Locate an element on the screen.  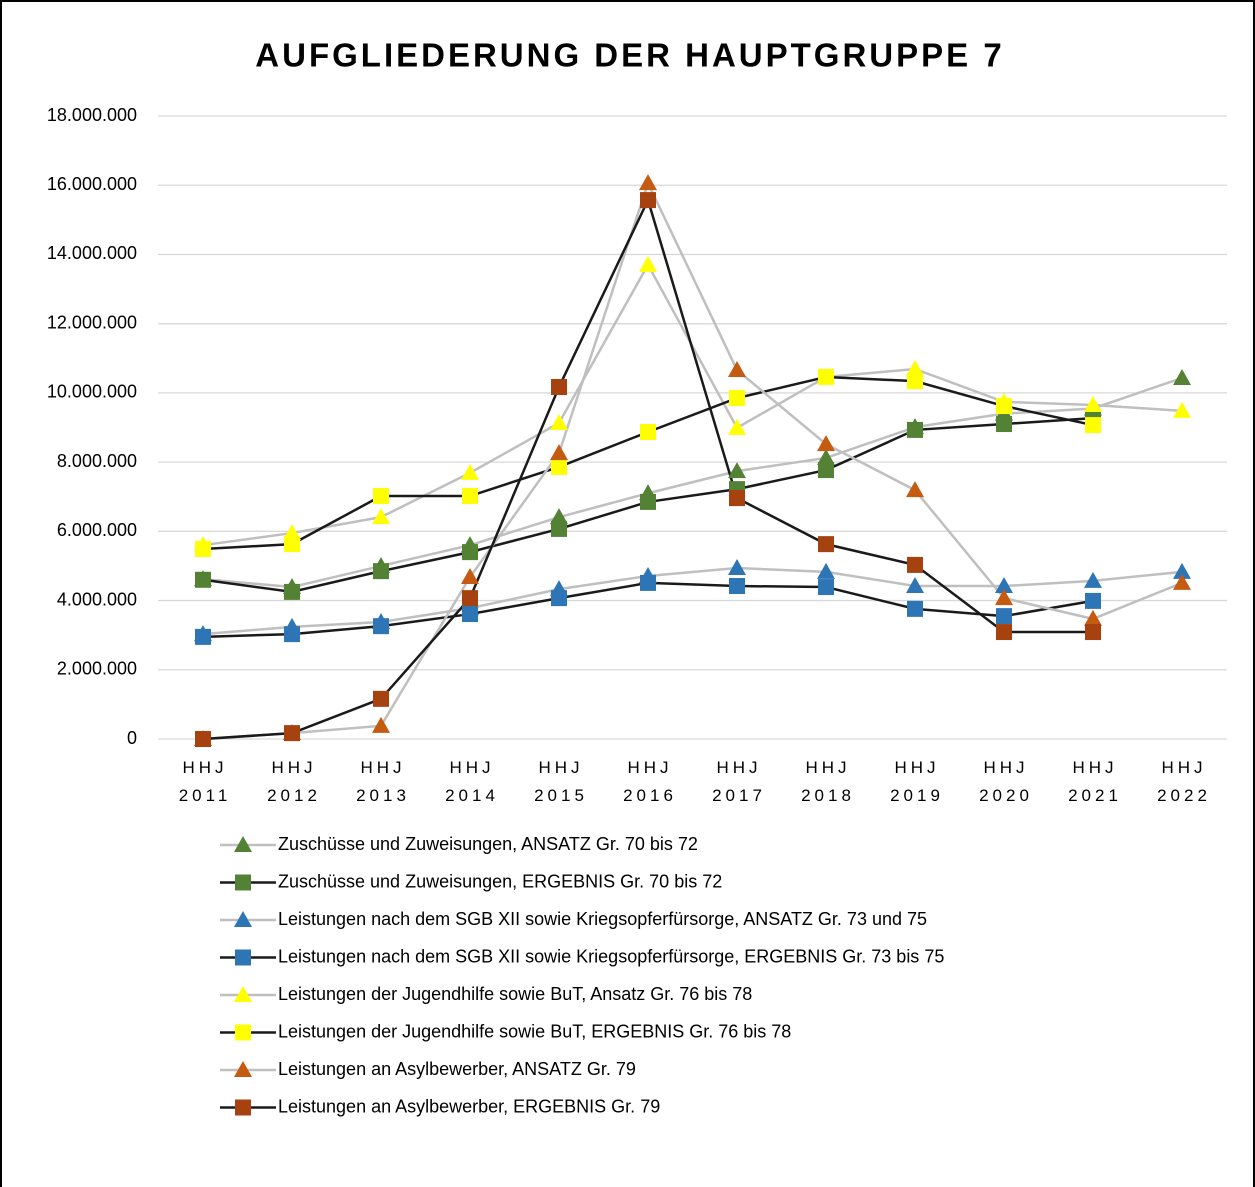
x-tick-label: HHJ 2018 is located at coordinates (828, 781).